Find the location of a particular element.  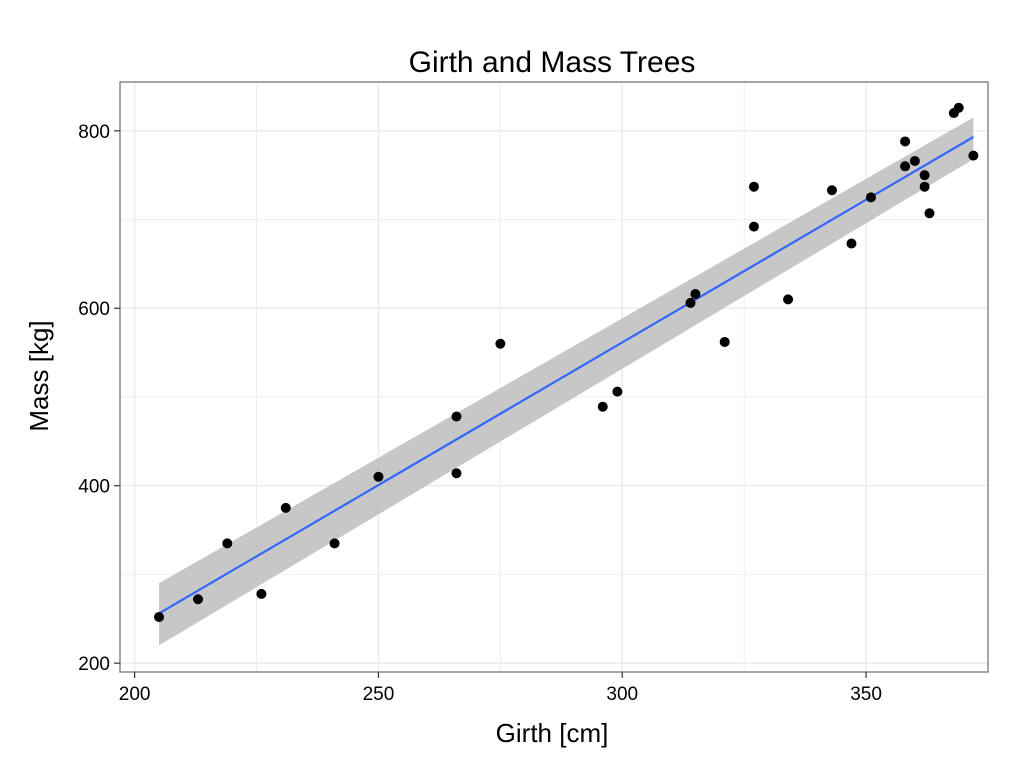

x-tick-label: 200 is located at coordinates (135, 694).